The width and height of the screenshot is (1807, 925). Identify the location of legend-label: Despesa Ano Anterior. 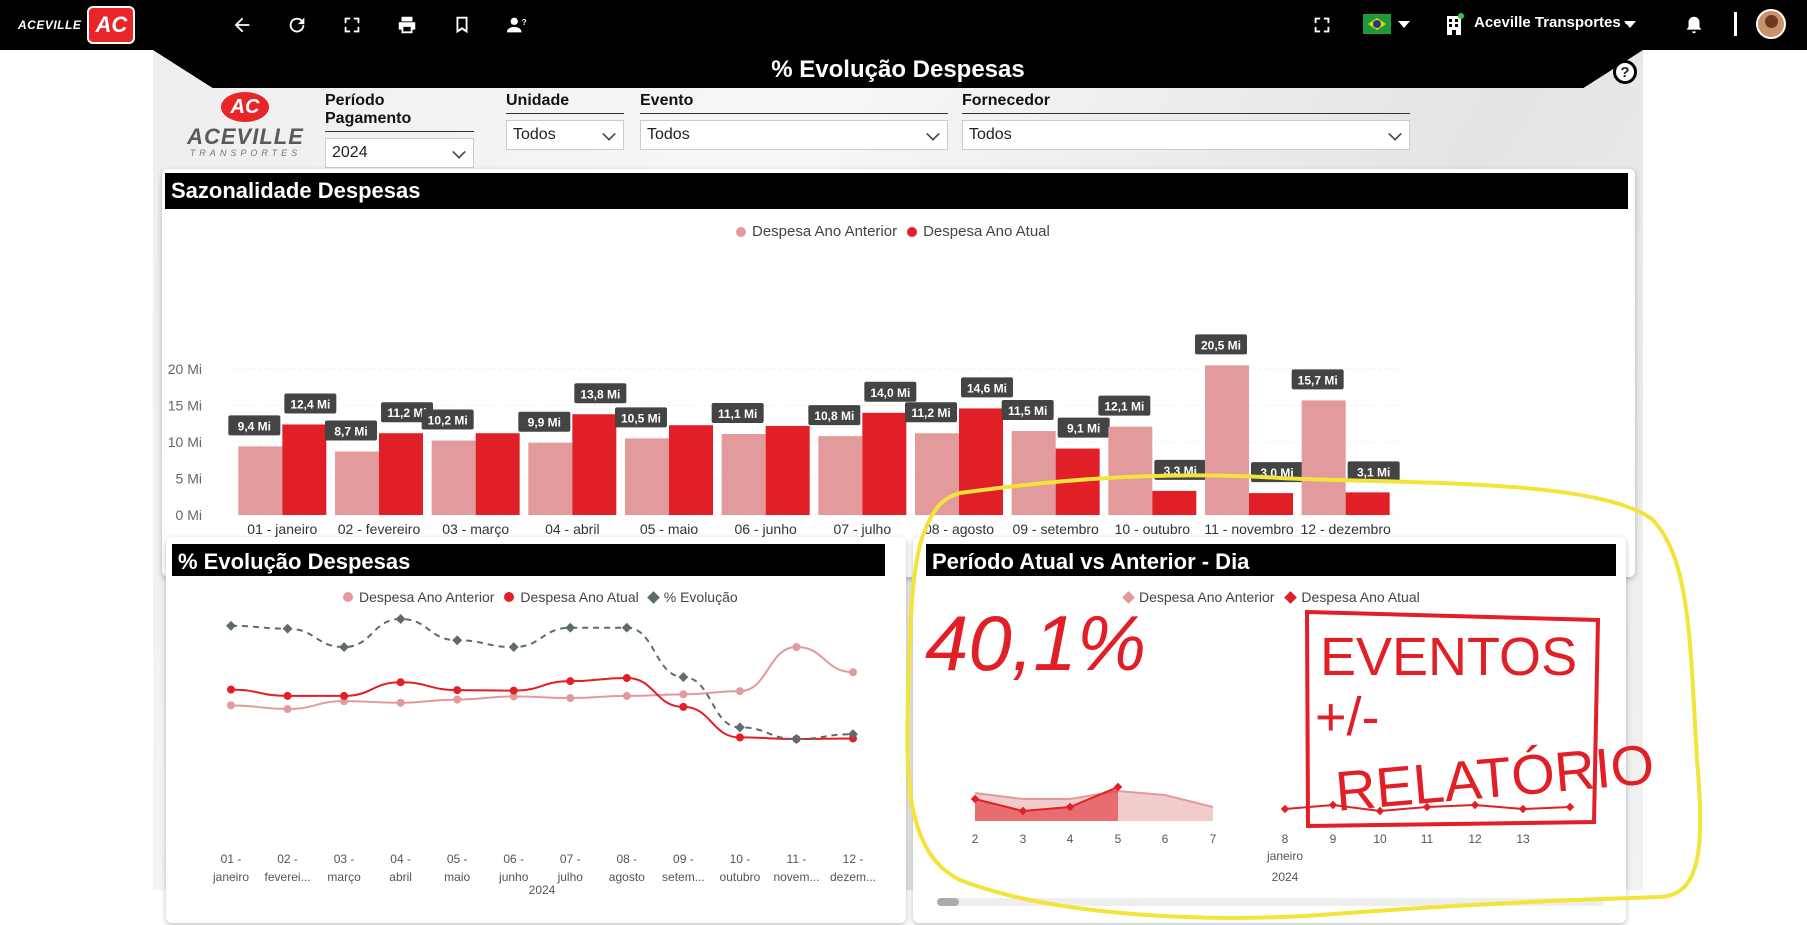
(825, 231).